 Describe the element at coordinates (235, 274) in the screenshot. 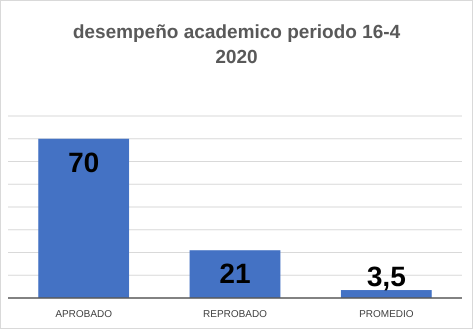

I see `data-label: 21` at that location.